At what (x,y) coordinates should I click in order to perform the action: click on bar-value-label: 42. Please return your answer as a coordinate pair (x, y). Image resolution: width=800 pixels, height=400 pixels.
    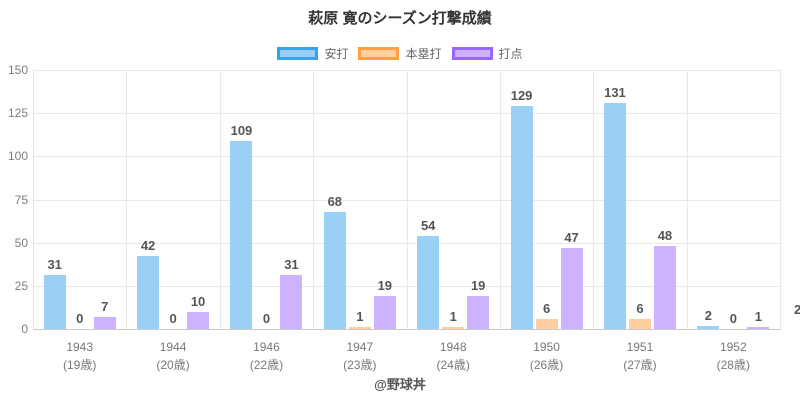
    Looking at the image, I should click on (148, 246).